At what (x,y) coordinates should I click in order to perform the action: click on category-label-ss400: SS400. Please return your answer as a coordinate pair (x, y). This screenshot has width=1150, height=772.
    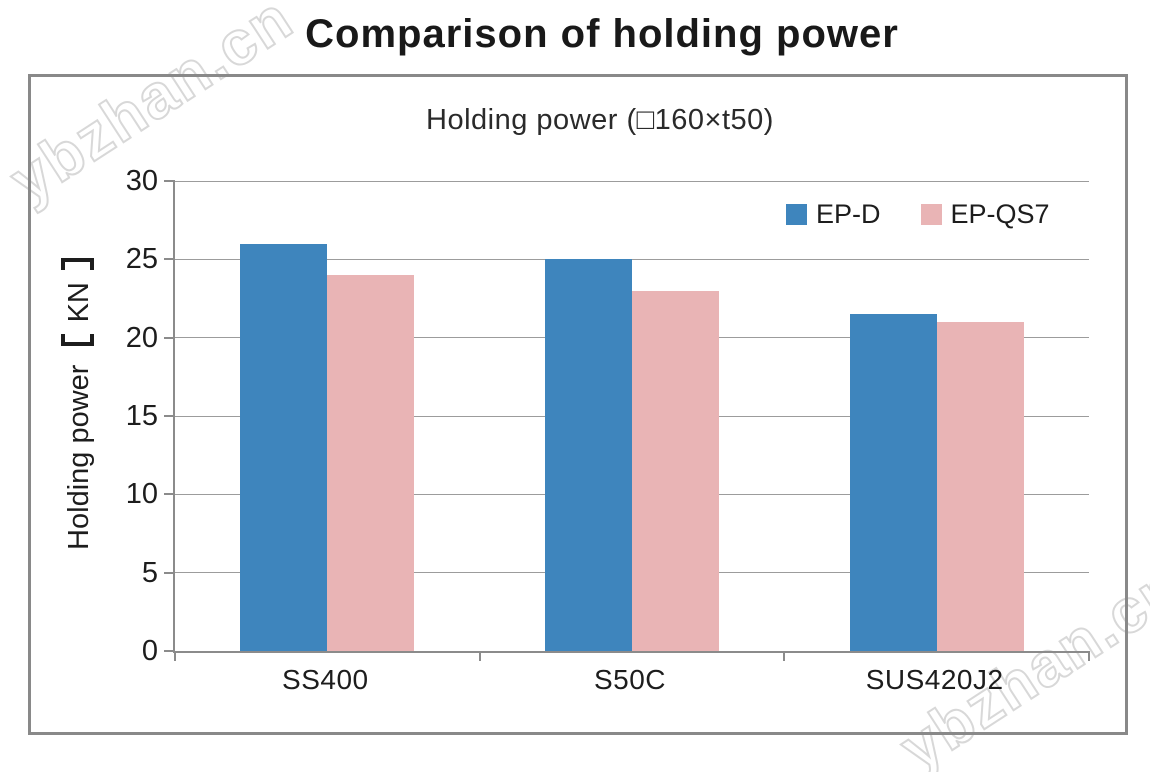
    Looking at the image, I should click on (325, 679).